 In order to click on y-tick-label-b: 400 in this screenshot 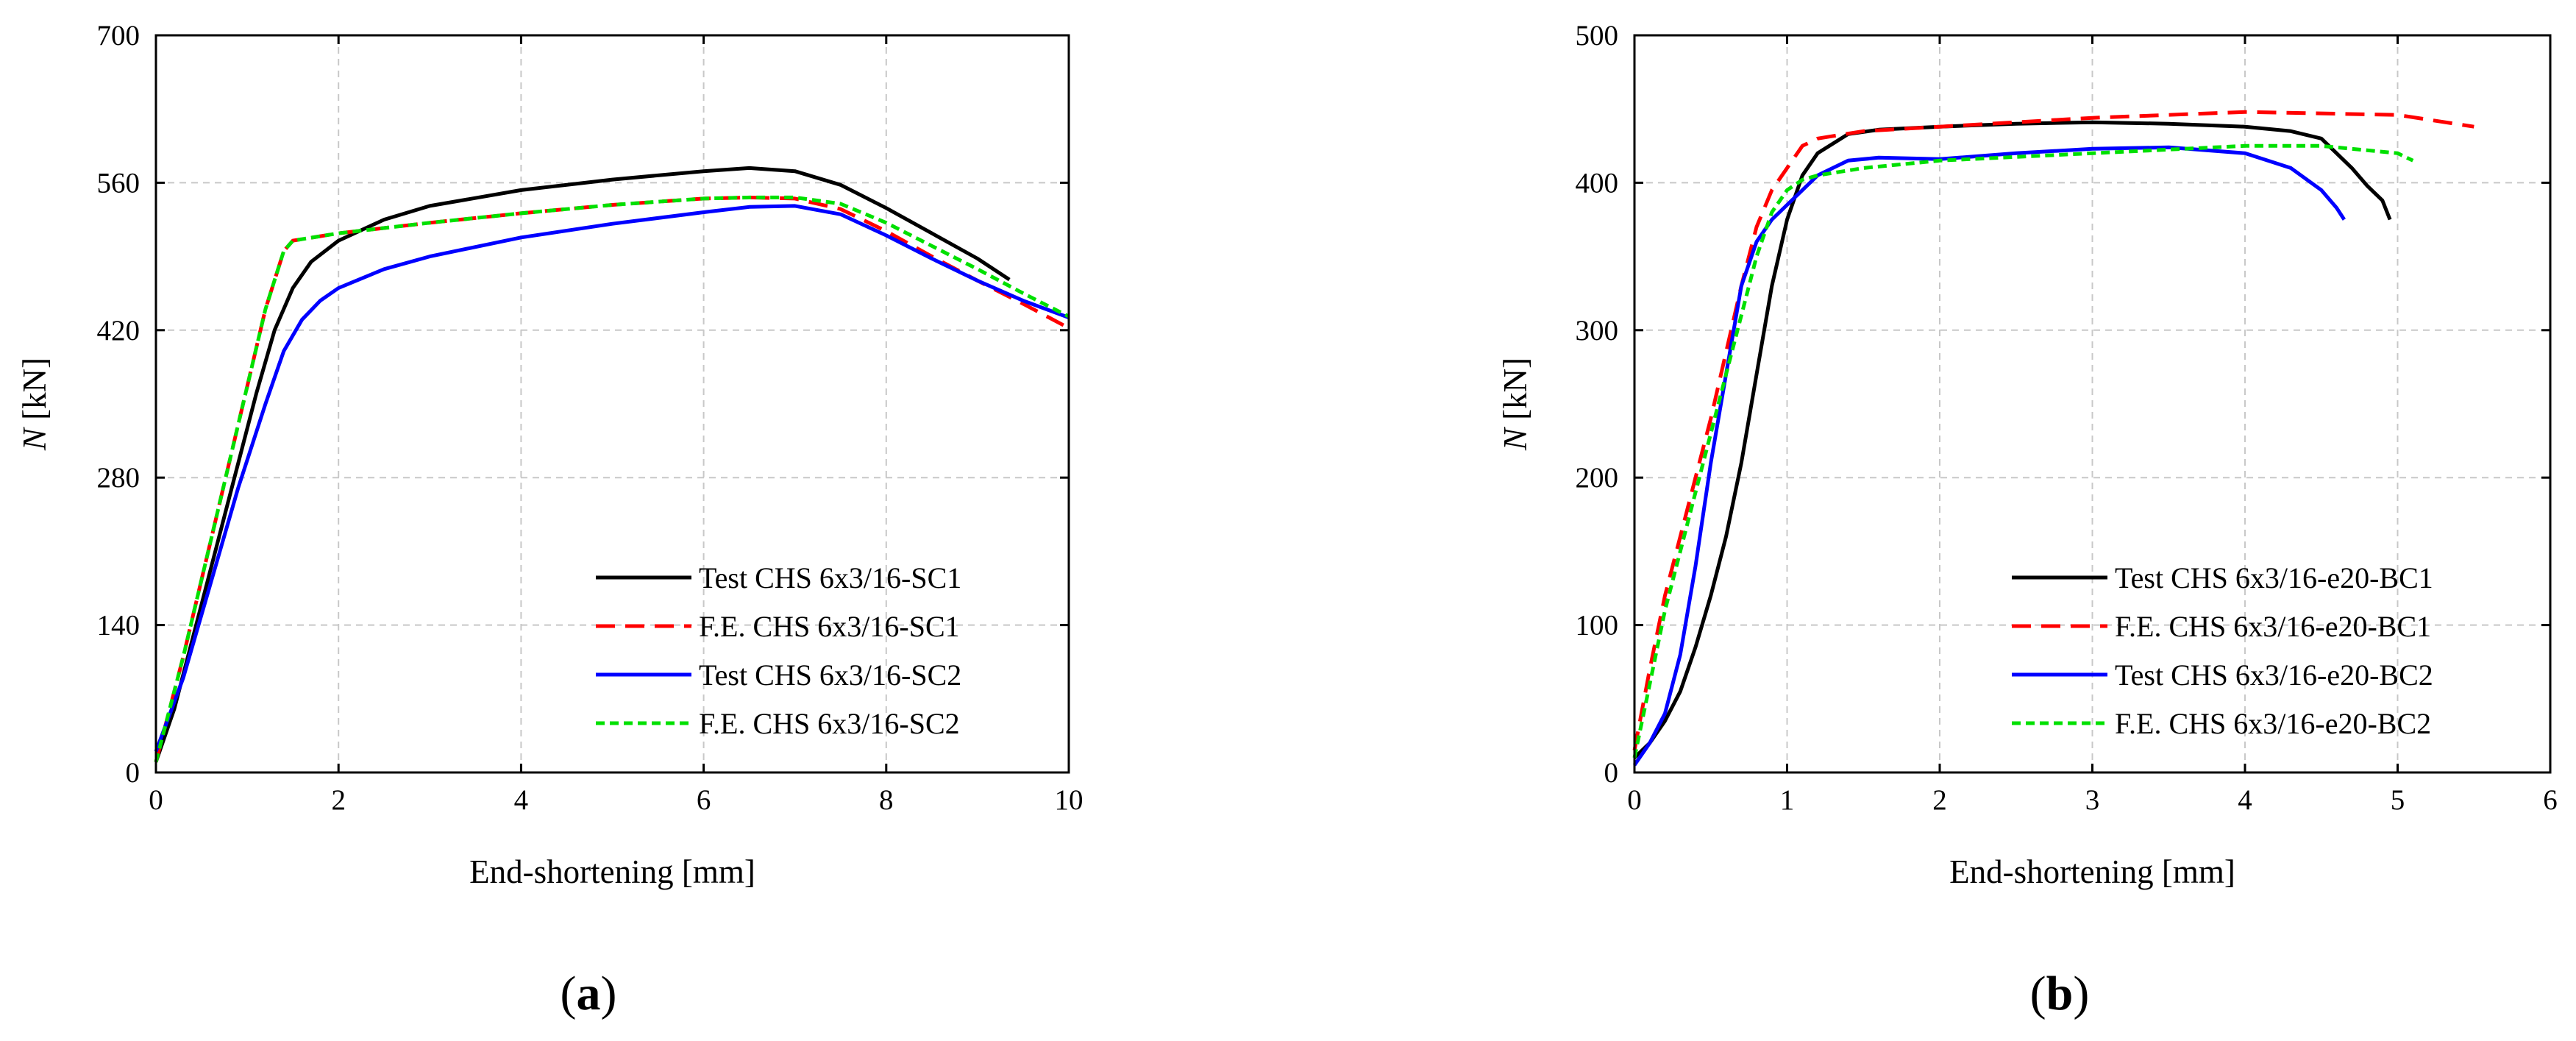, I will do `click(1597, 183)`.